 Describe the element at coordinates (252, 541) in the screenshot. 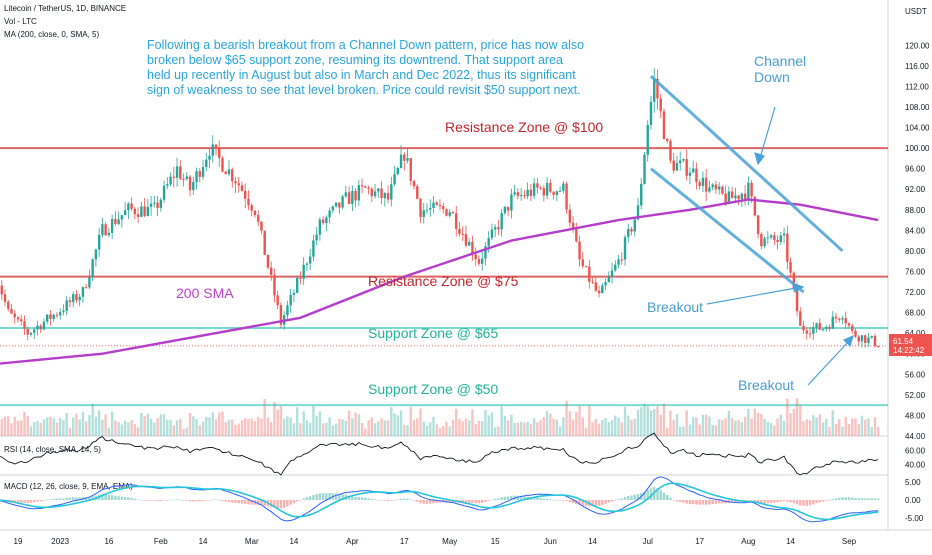

I see `x-tick-label: Mar` at that location.